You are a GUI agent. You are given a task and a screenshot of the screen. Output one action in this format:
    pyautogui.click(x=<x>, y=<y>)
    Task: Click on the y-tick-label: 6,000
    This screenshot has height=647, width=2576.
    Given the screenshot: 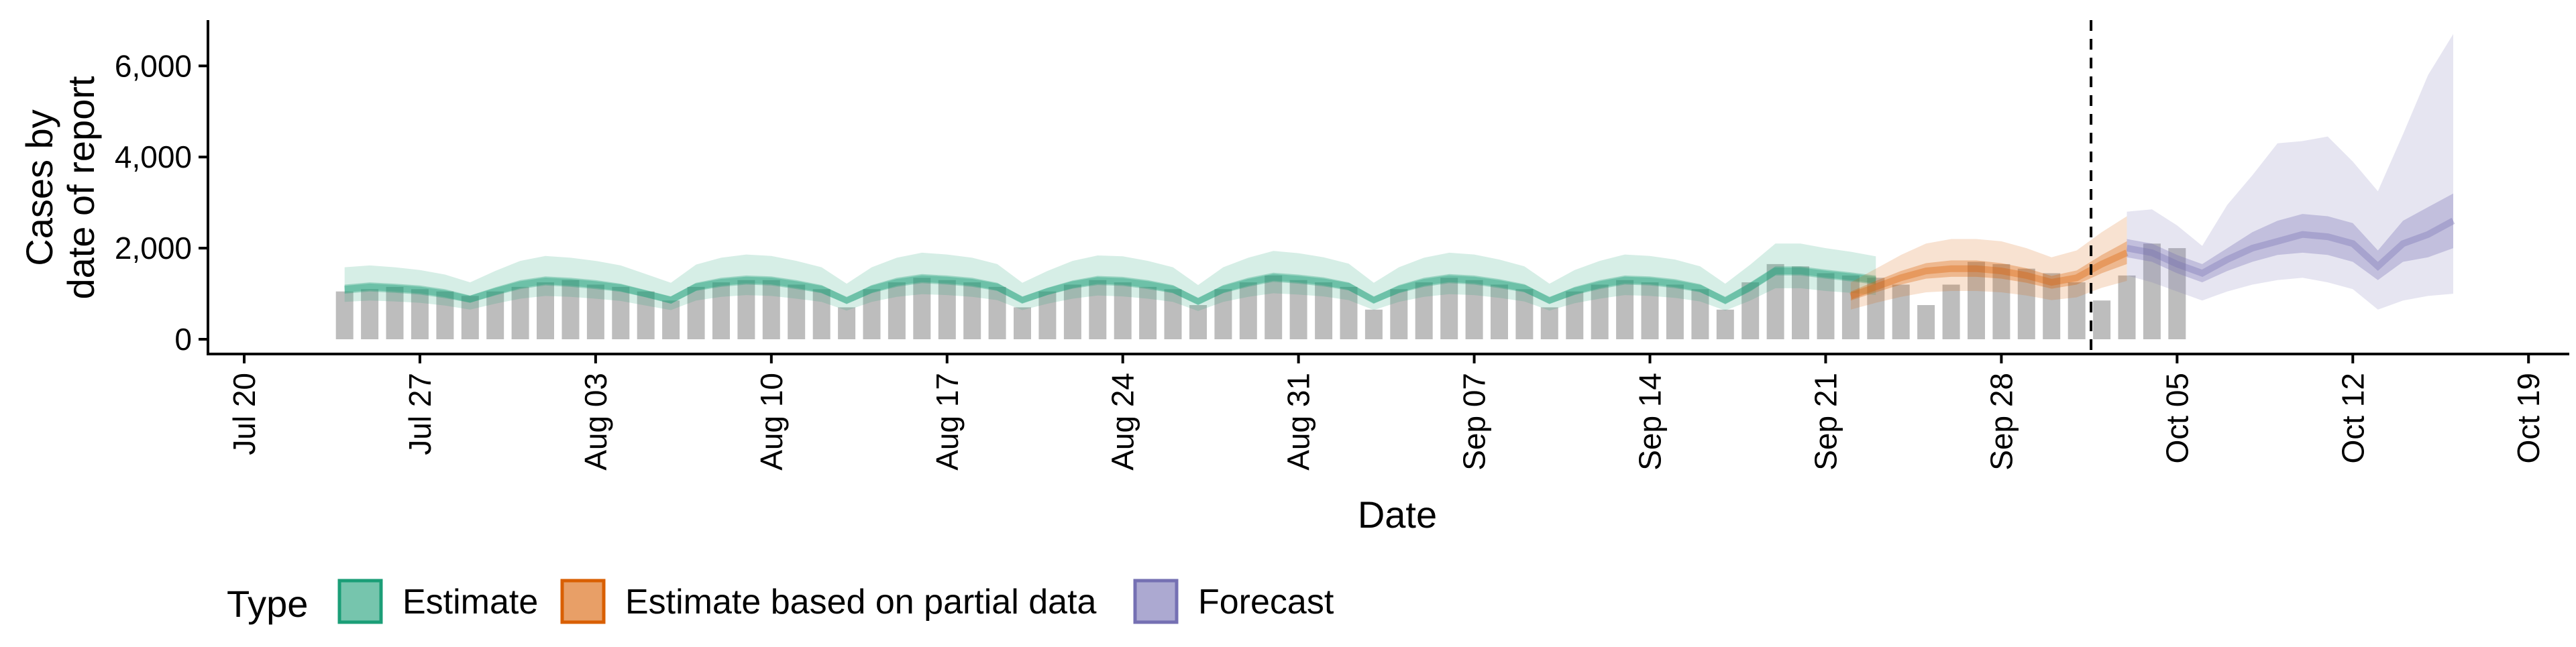 What is the action you would take?
    pyautogui.click(x=153, y=66)
    